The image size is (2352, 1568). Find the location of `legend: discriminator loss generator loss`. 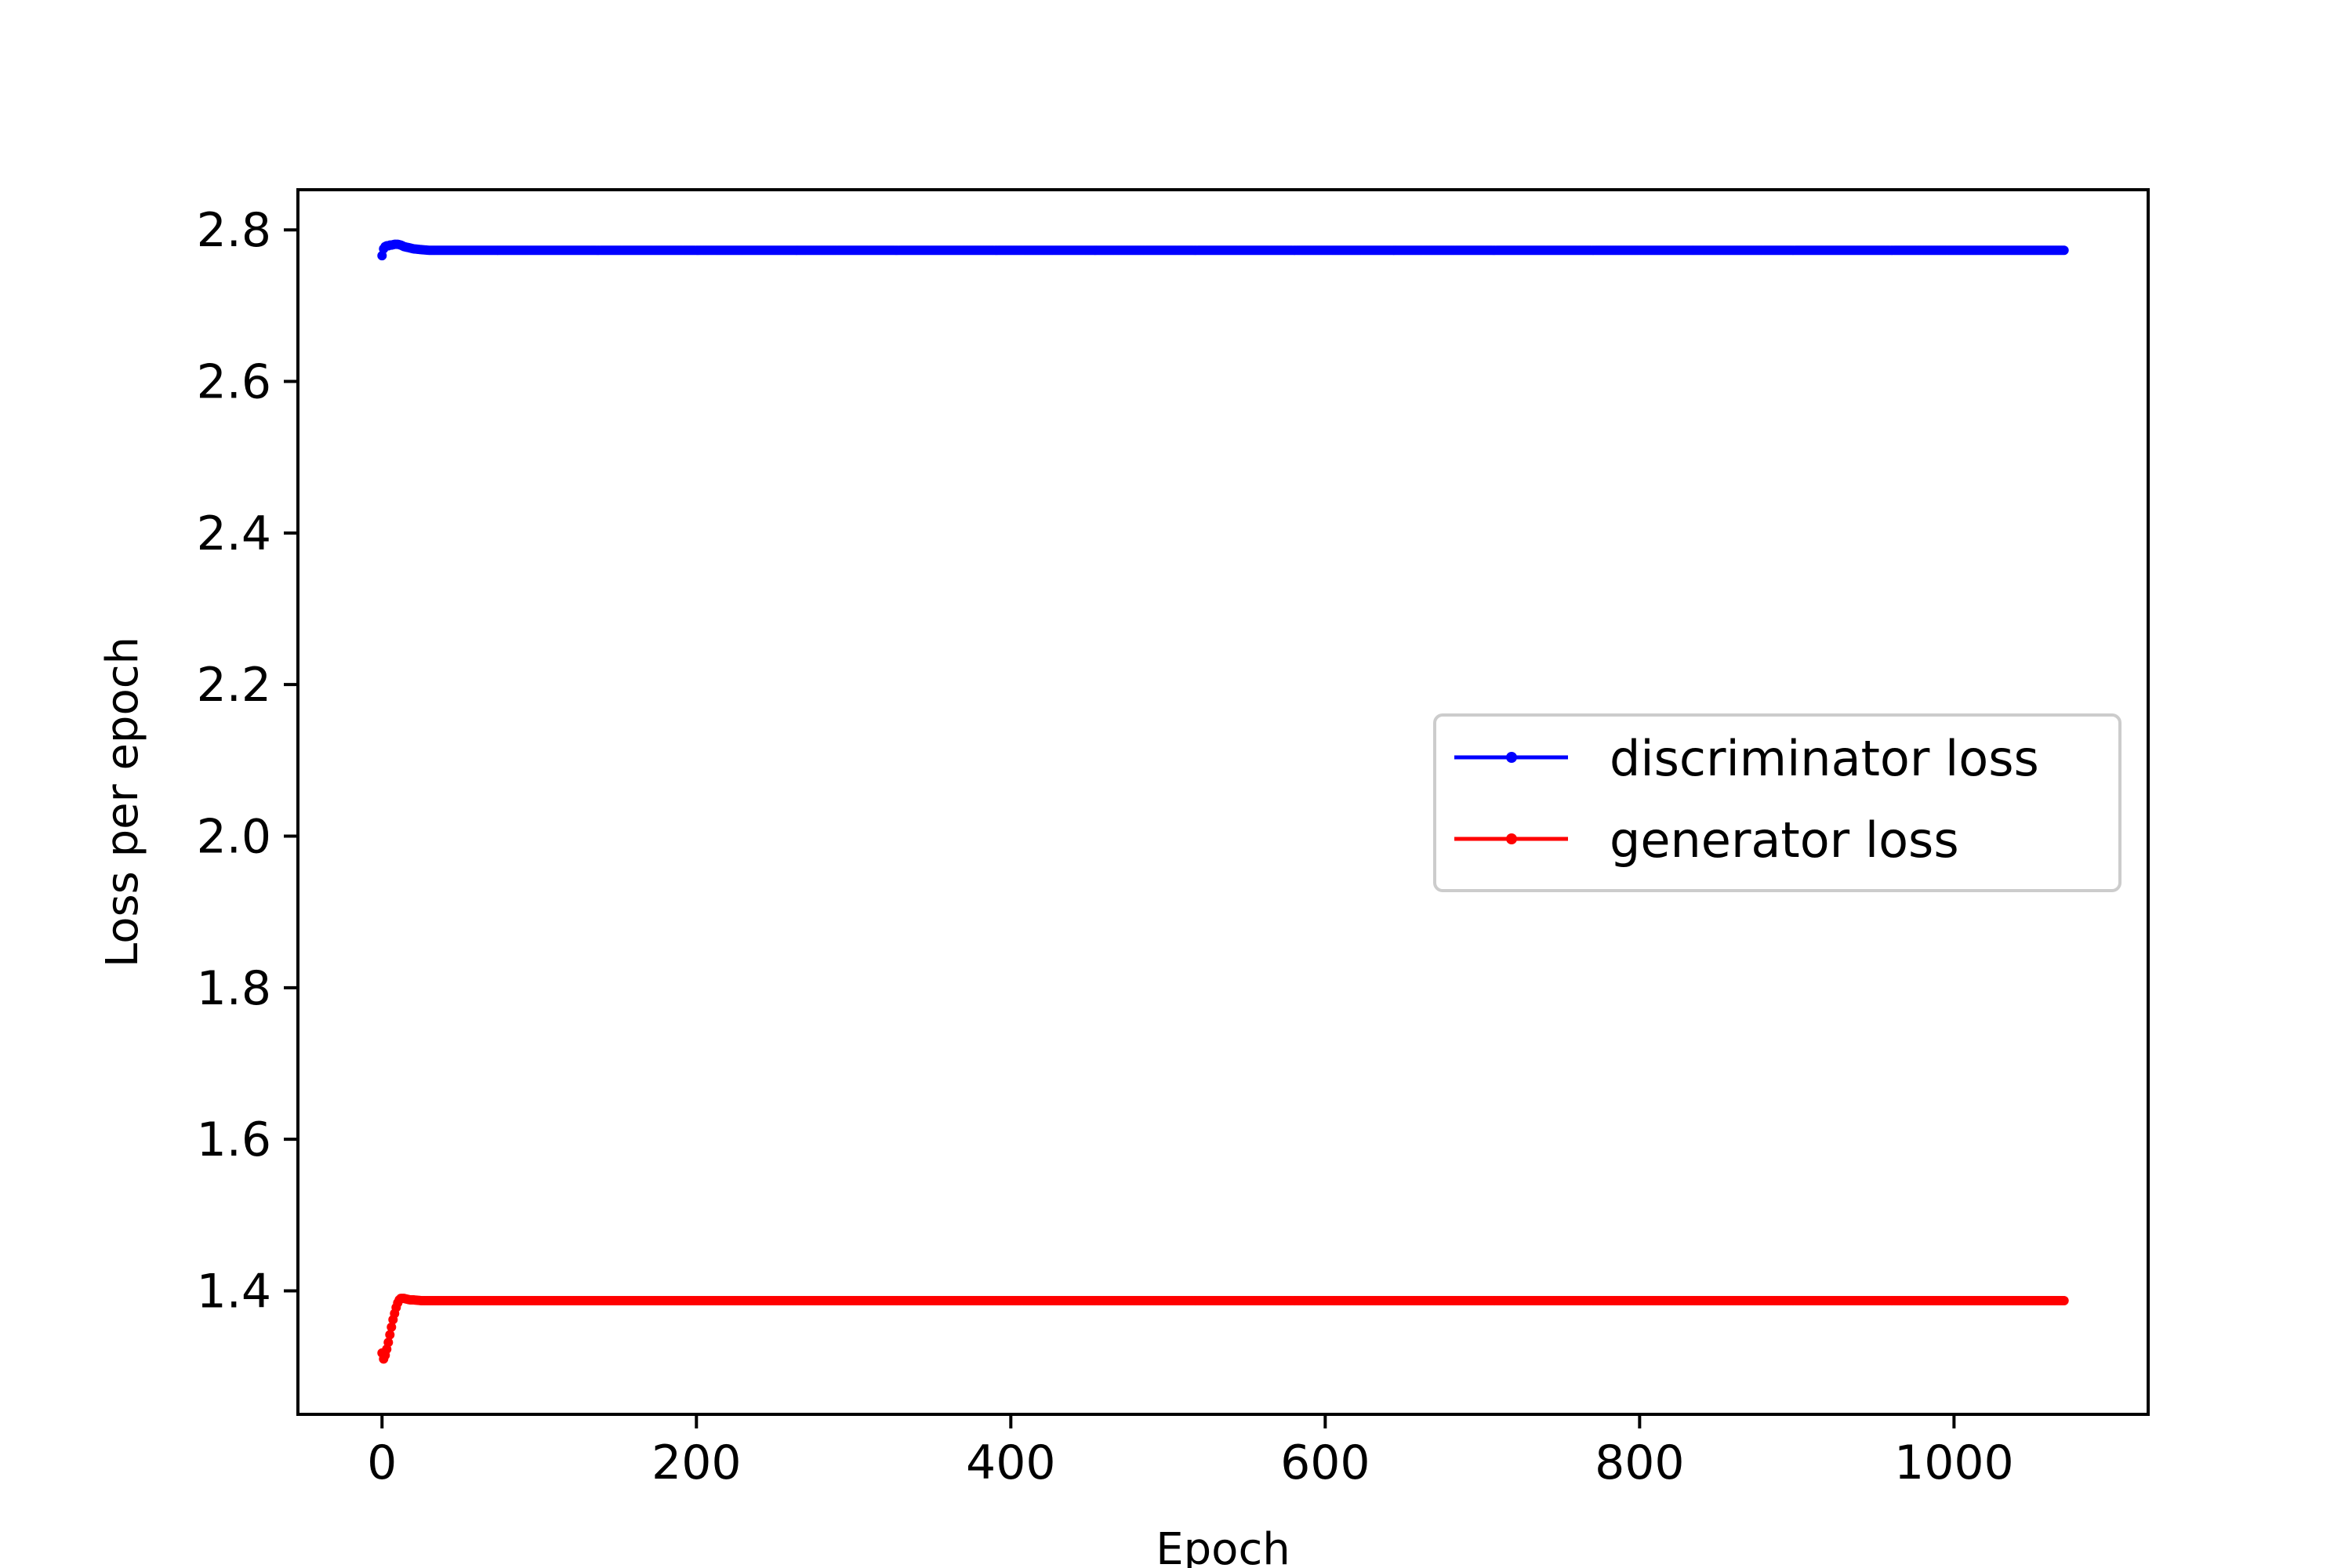

legend: discriminator loss generator loss is located at coordinates (1778, 803).